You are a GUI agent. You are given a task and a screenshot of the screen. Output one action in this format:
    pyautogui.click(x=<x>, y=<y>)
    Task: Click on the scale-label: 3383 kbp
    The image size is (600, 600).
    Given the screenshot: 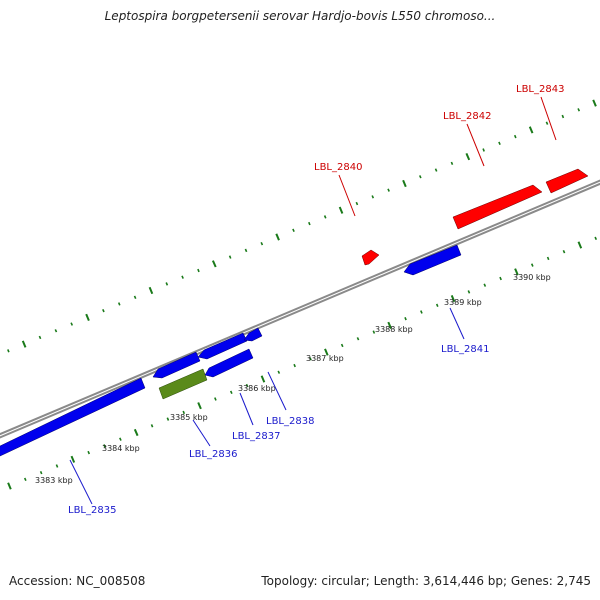 What is the action you would take?
    pyautogui.click(x=54, y=480)
    